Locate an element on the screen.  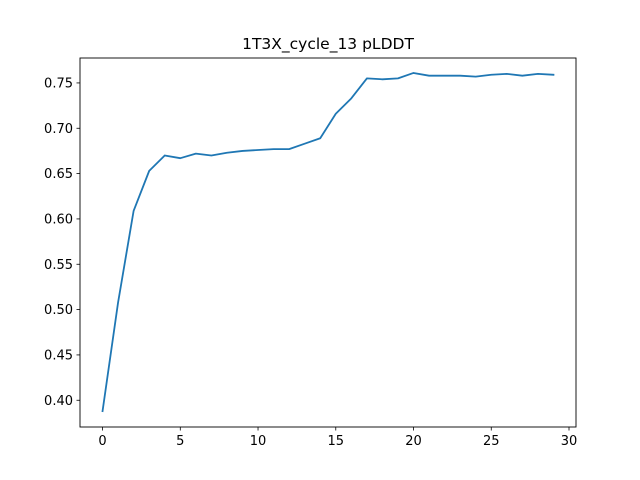
y-tick-label: 0.50 is located at coordinates (58, 310).